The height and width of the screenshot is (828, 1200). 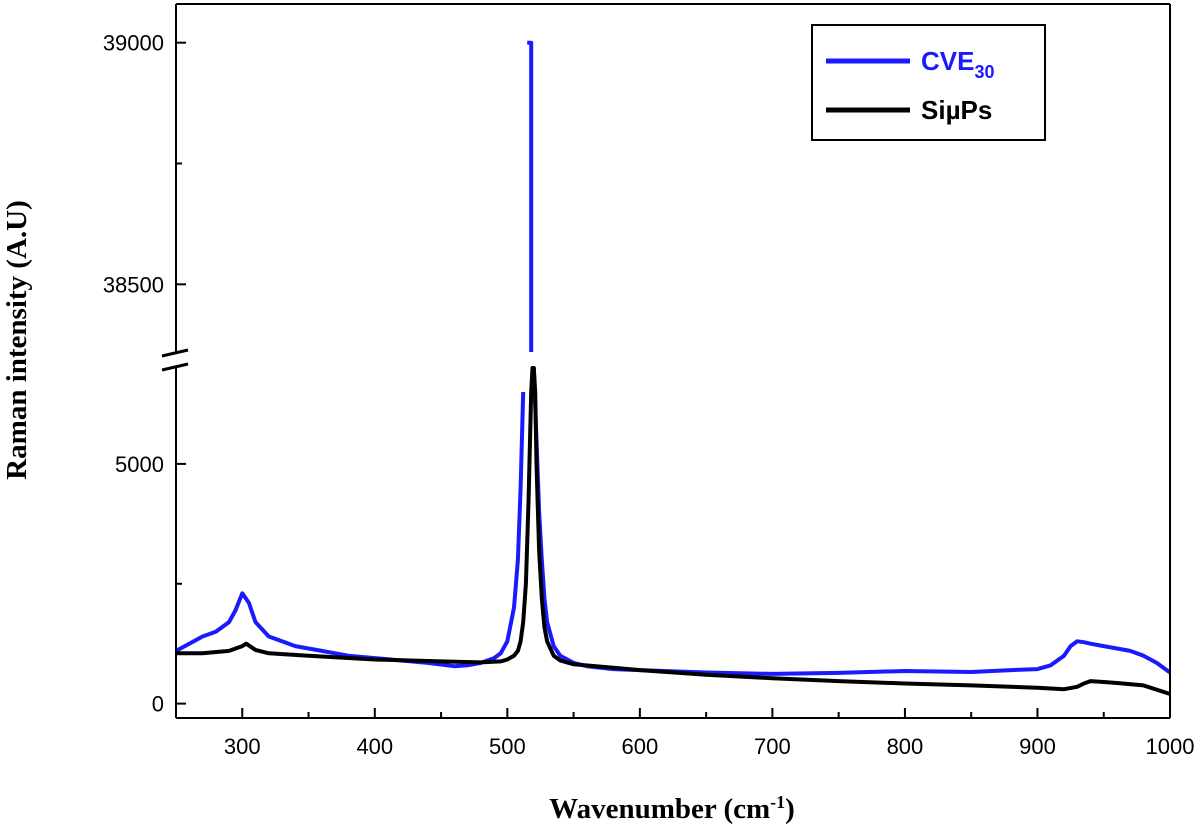 I want to click on x-axis-title: Wavenumber (cm-1), so click(x=672, y=808).